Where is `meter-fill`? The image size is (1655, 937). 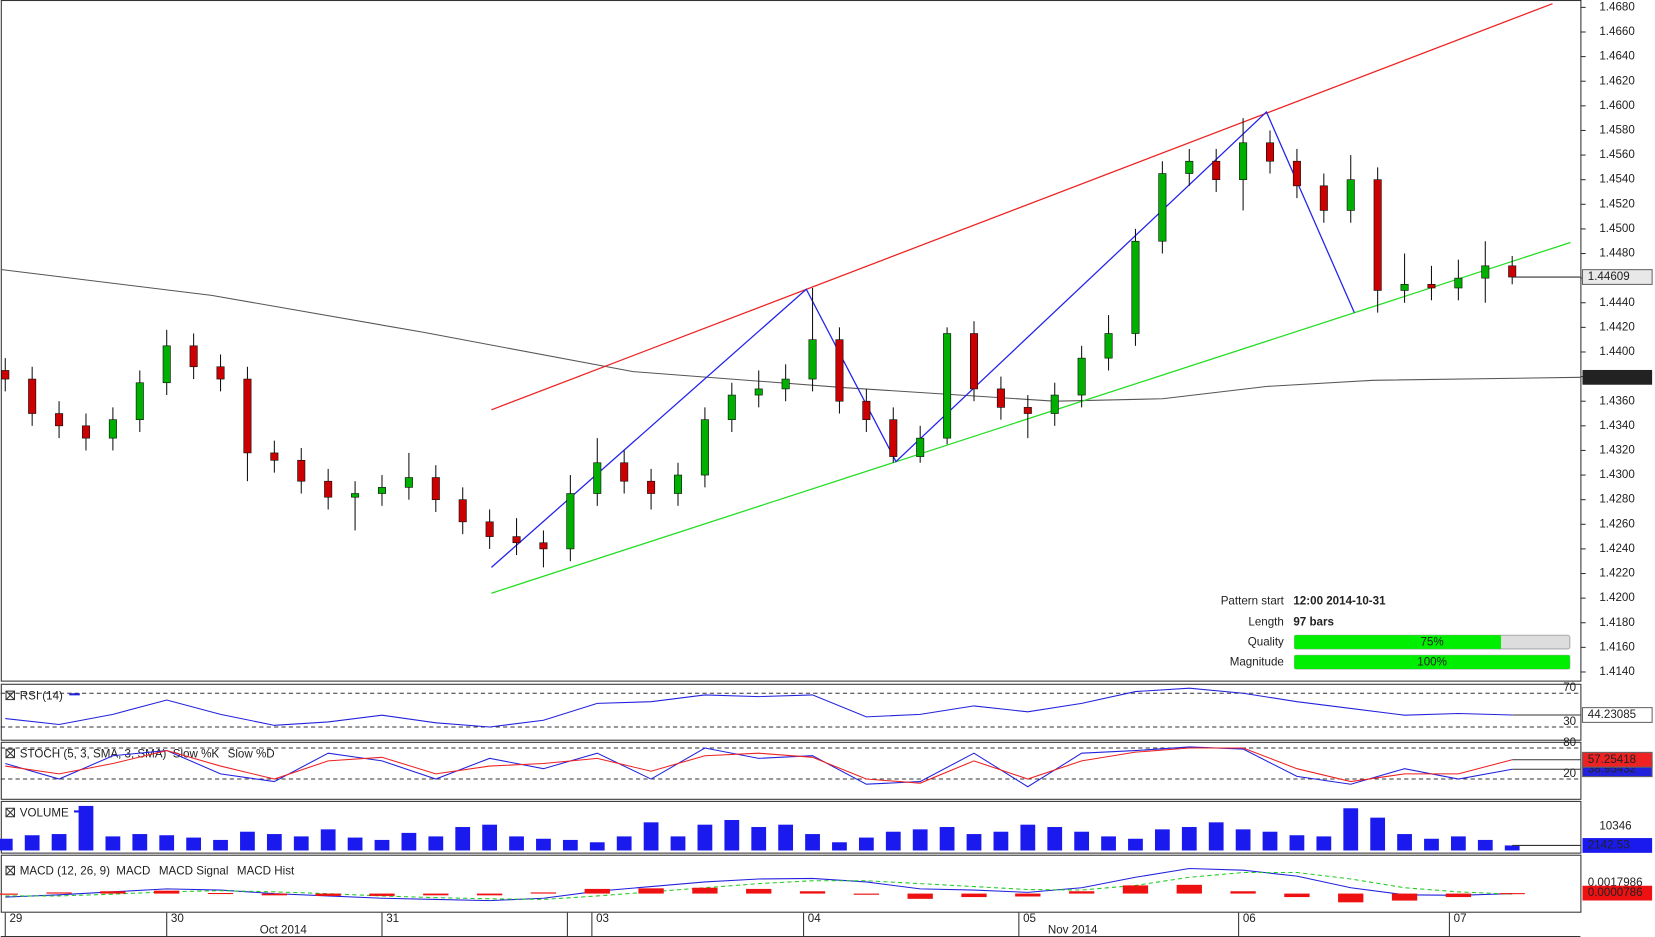
meter-fill is located at coordinates (1432, 662).